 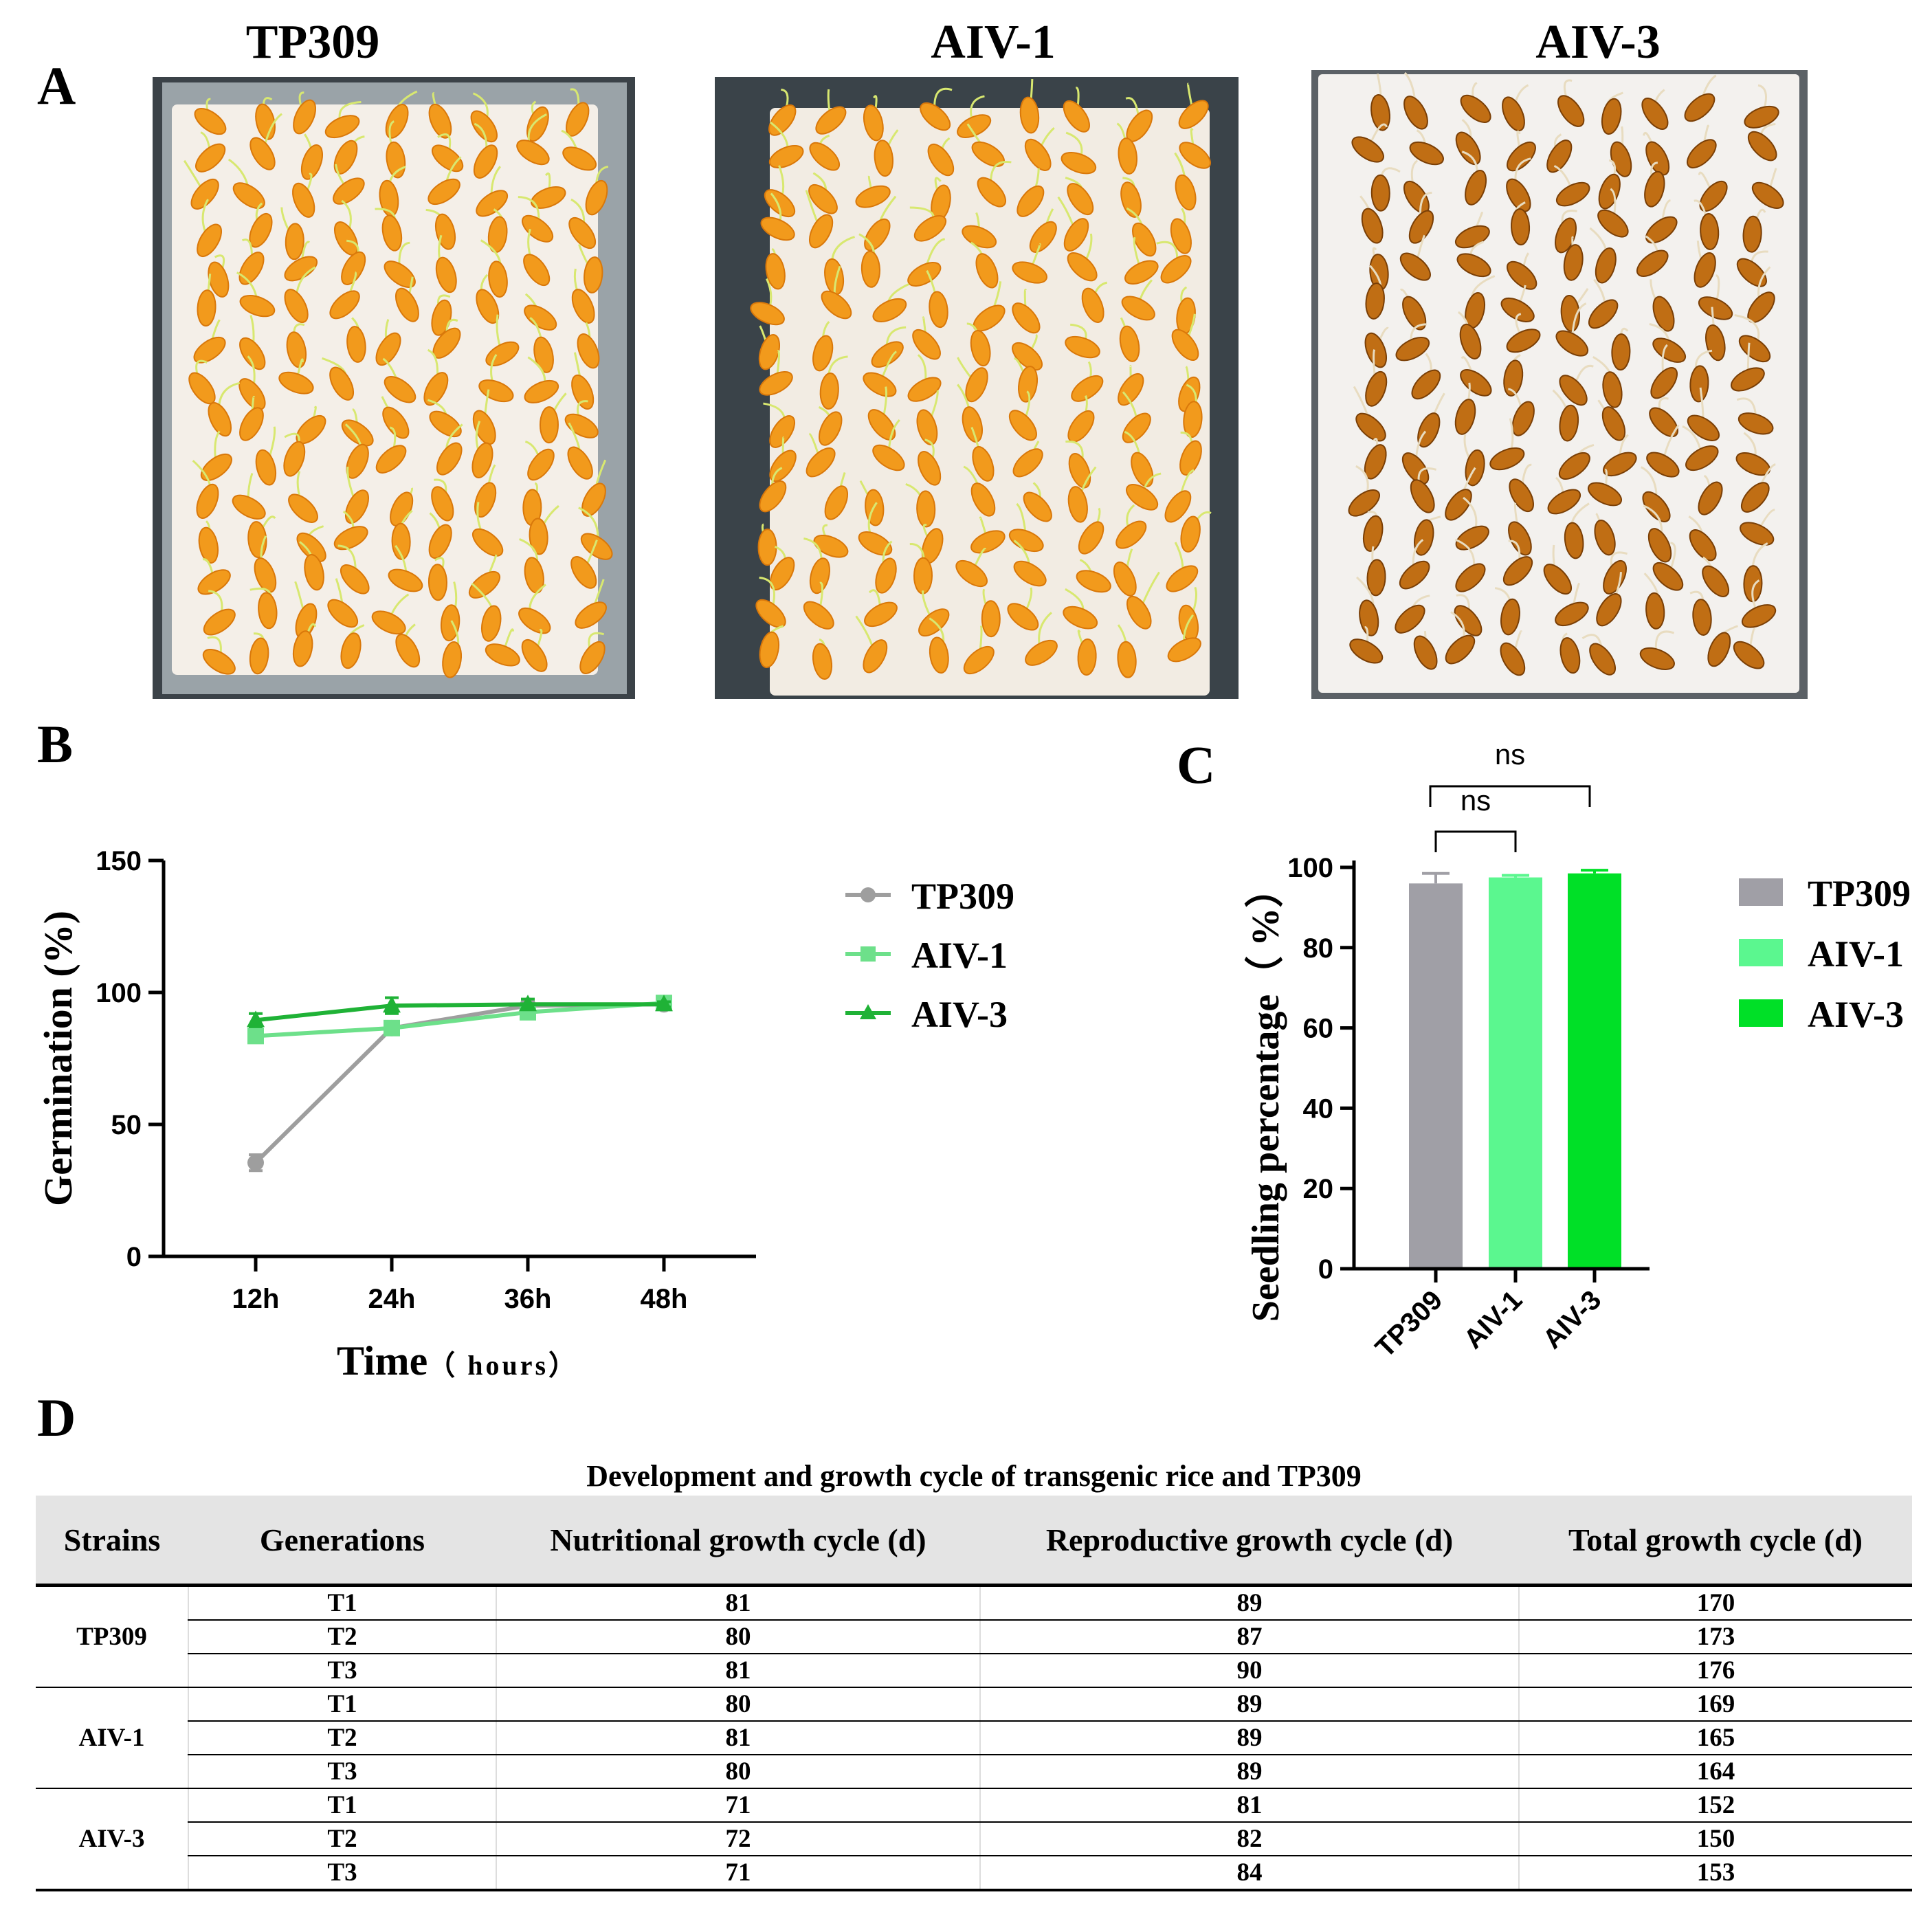 What do you see at coordinates (738, 1772) in the screenshot?
I see `nutritional-cell: 80` at bounding box center [738, 1772].